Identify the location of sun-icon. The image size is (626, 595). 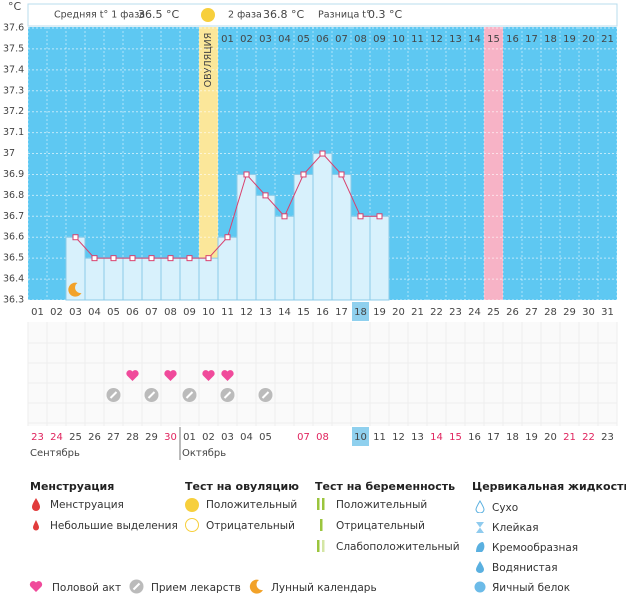
(208, 15).